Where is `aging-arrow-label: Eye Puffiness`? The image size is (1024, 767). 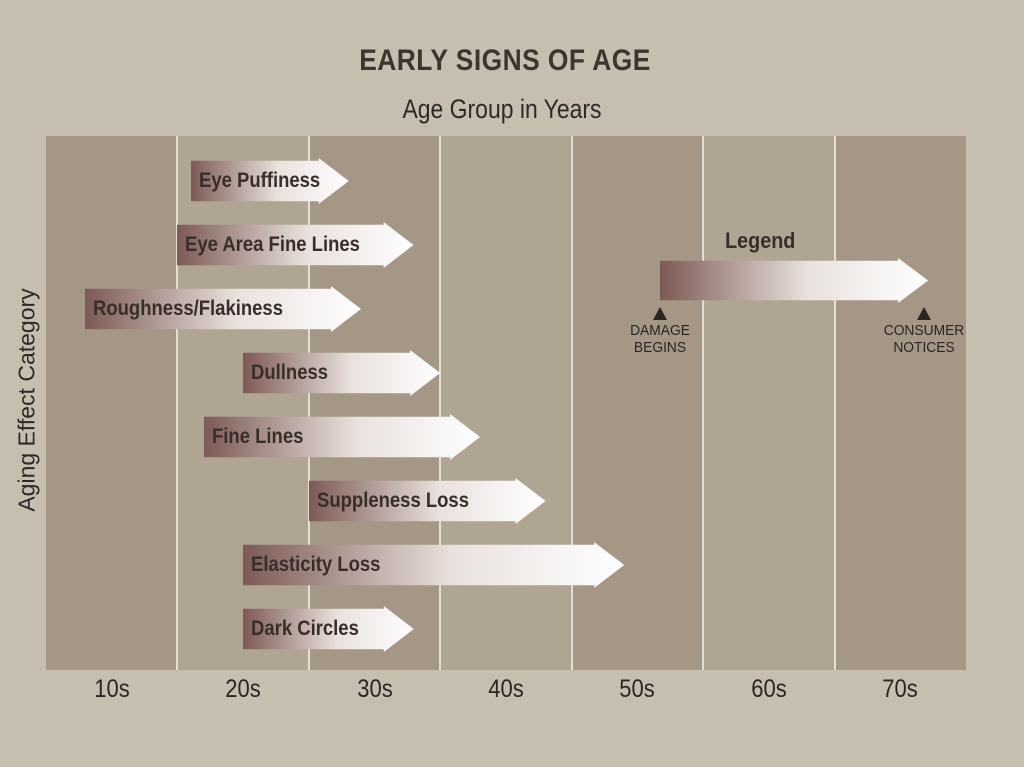
aging-arrow-label: Eye Puffiness is located at coordinates (259, 180).